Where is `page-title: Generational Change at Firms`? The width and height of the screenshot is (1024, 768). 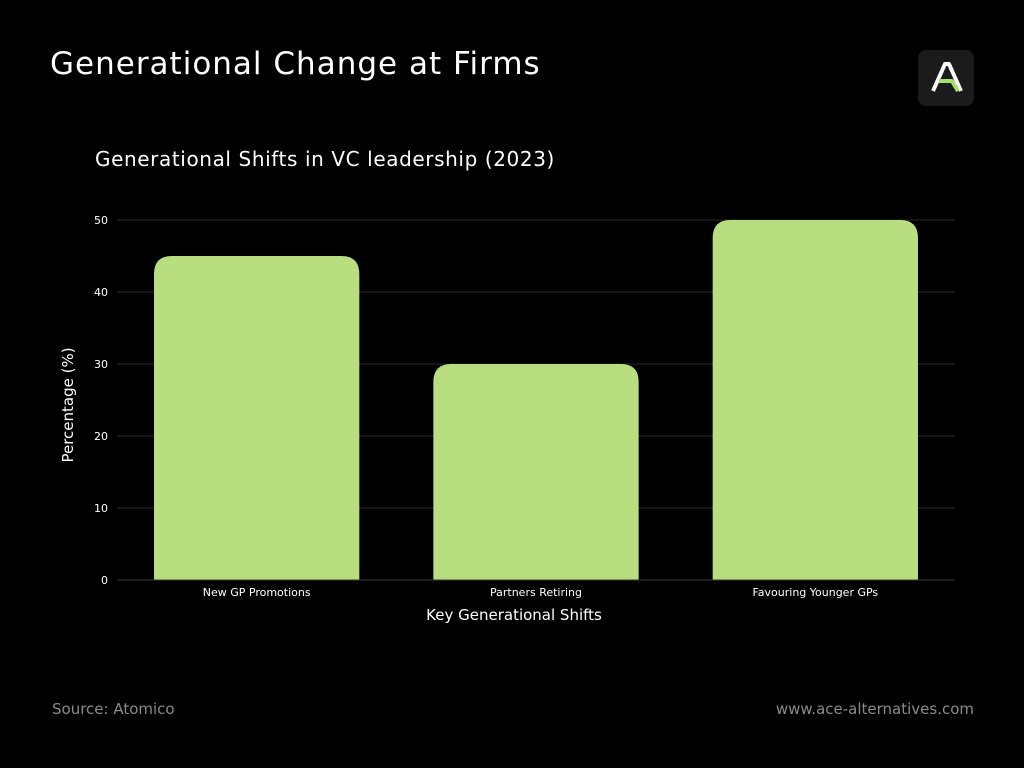 page-title: Generational Change at Firms is located at coordinates (295, 64).